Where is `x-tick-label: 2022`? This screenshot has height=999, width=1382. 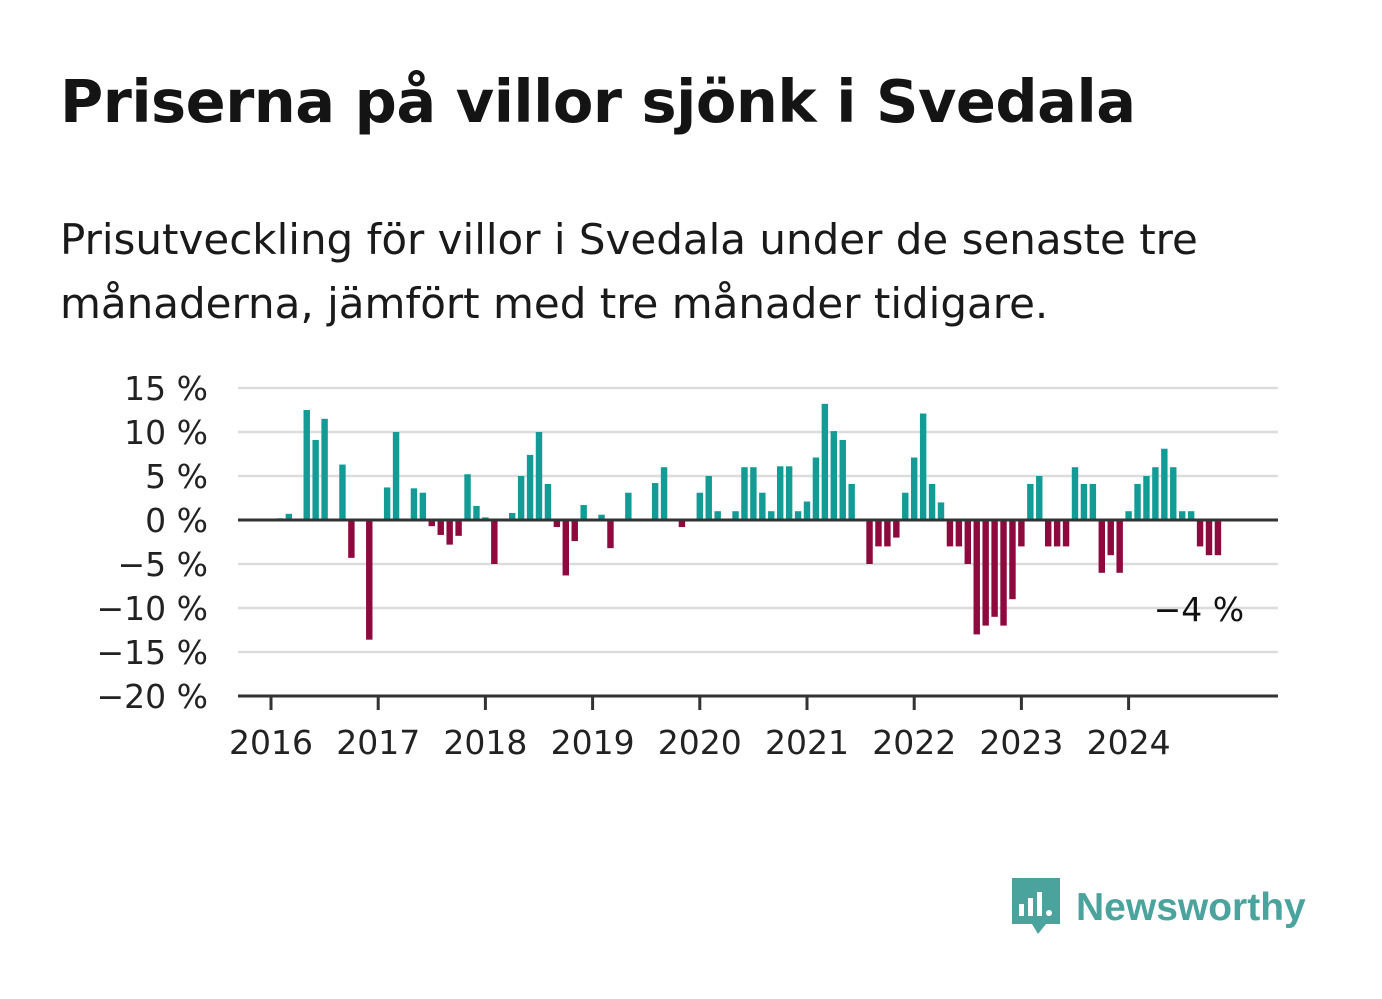
x-tick-label: 2022 is located at coordinates (914, 742).